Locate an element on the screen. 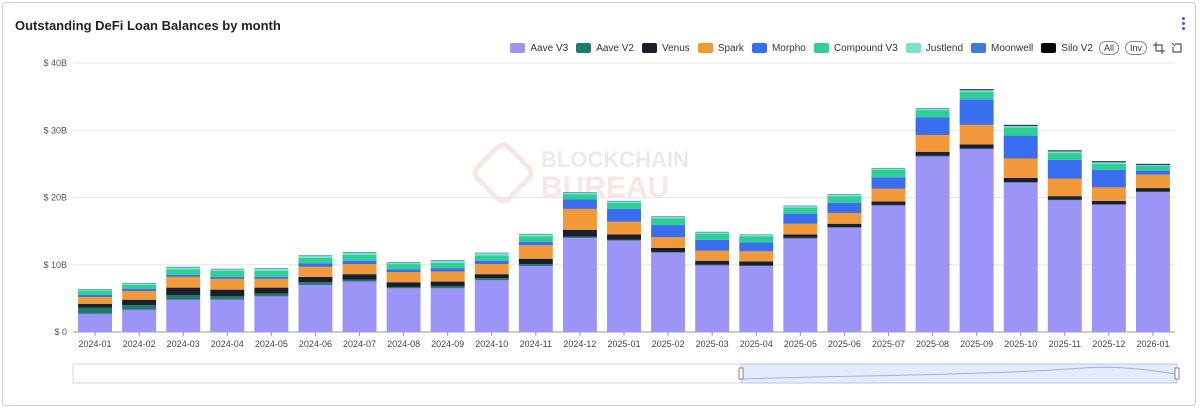 The width and height of the screenshot is (1200, 410). navigator-right-handle is located at coordinates (1177, 373).